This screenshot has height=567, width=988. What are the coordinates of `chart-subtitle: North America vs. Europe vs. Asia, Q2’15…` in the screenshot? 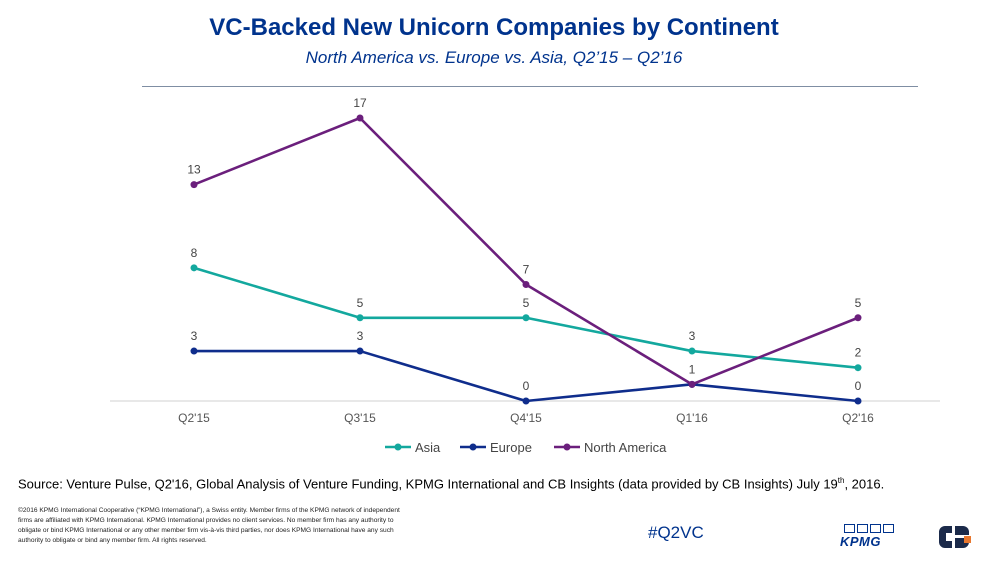 It's located at (494, 57).